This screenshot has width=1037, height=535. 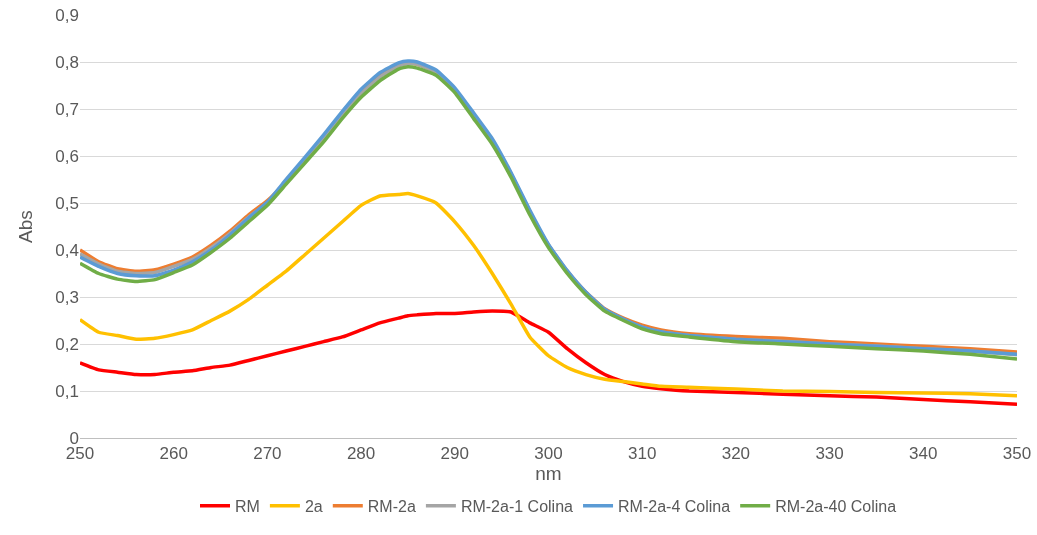 I want to click on legend-label: RM-2a-1 Colina, so click(x=517, y=506).